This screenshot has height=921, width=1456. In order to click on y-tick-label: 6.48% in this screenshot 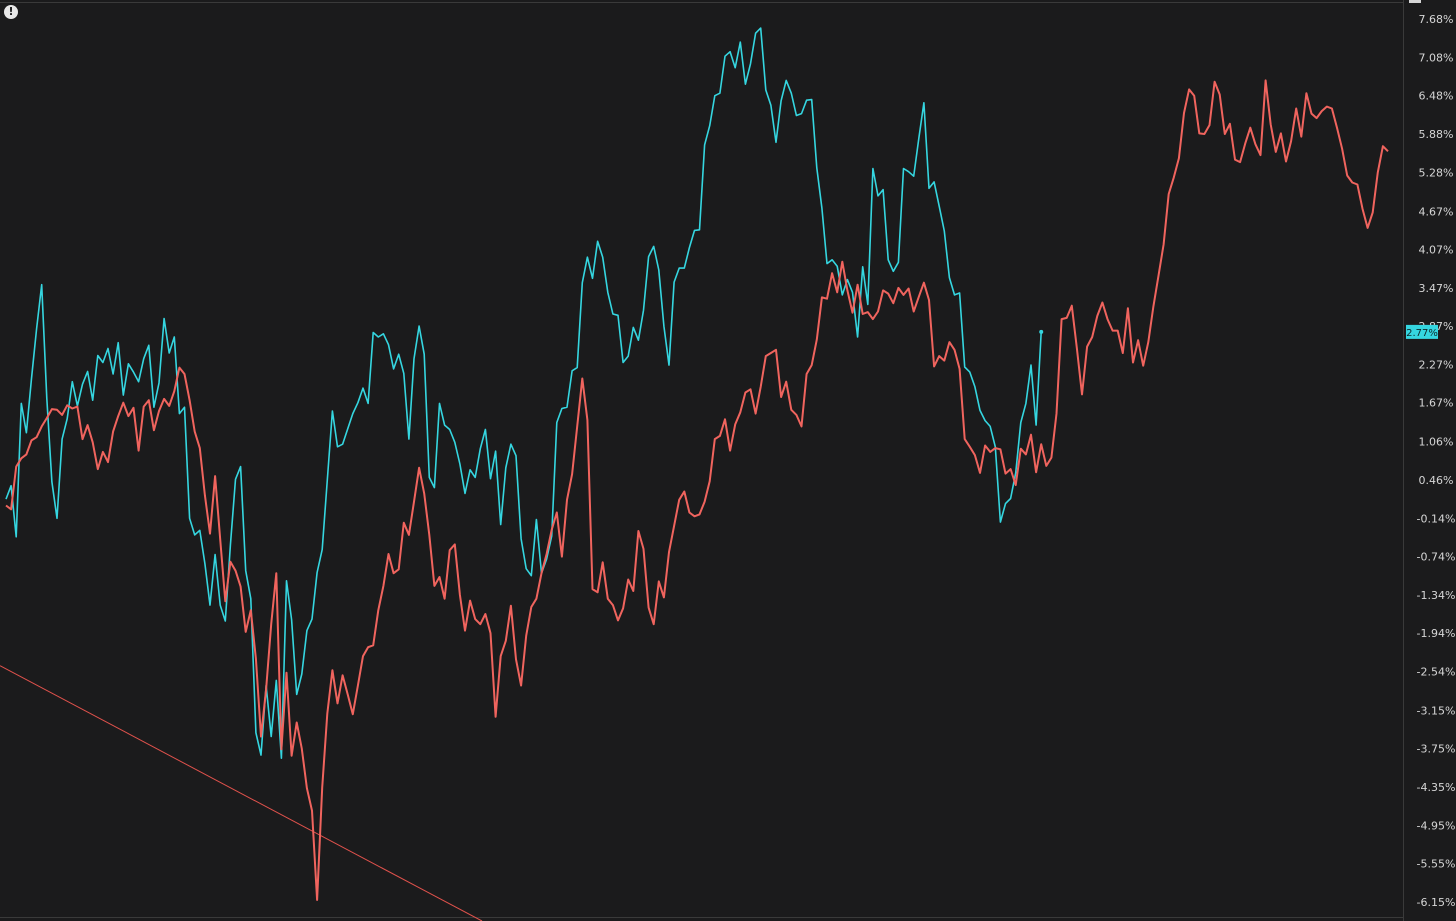, I will do `click(1436, 96)`.